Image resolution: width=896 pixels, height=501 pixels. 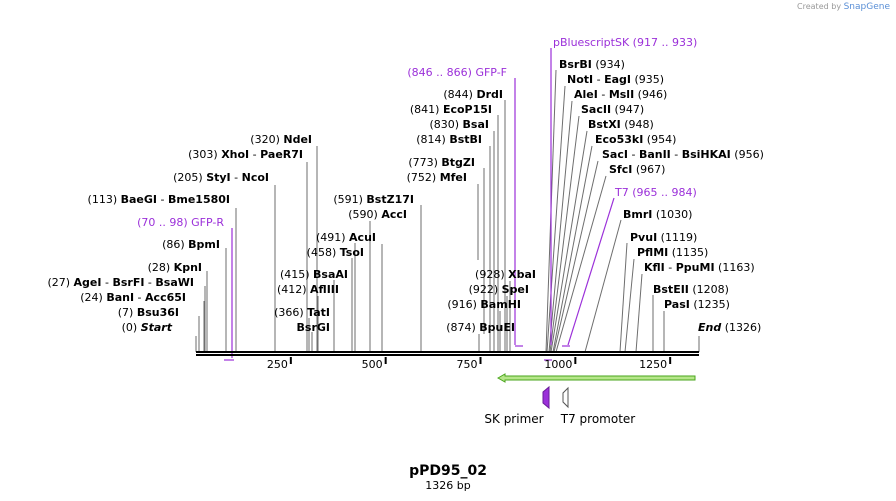 What do you see at coordinates (499, 289) in the screenshot?
I see `site-label-spei: (922) SpeI` at bounding box center [499, 289].